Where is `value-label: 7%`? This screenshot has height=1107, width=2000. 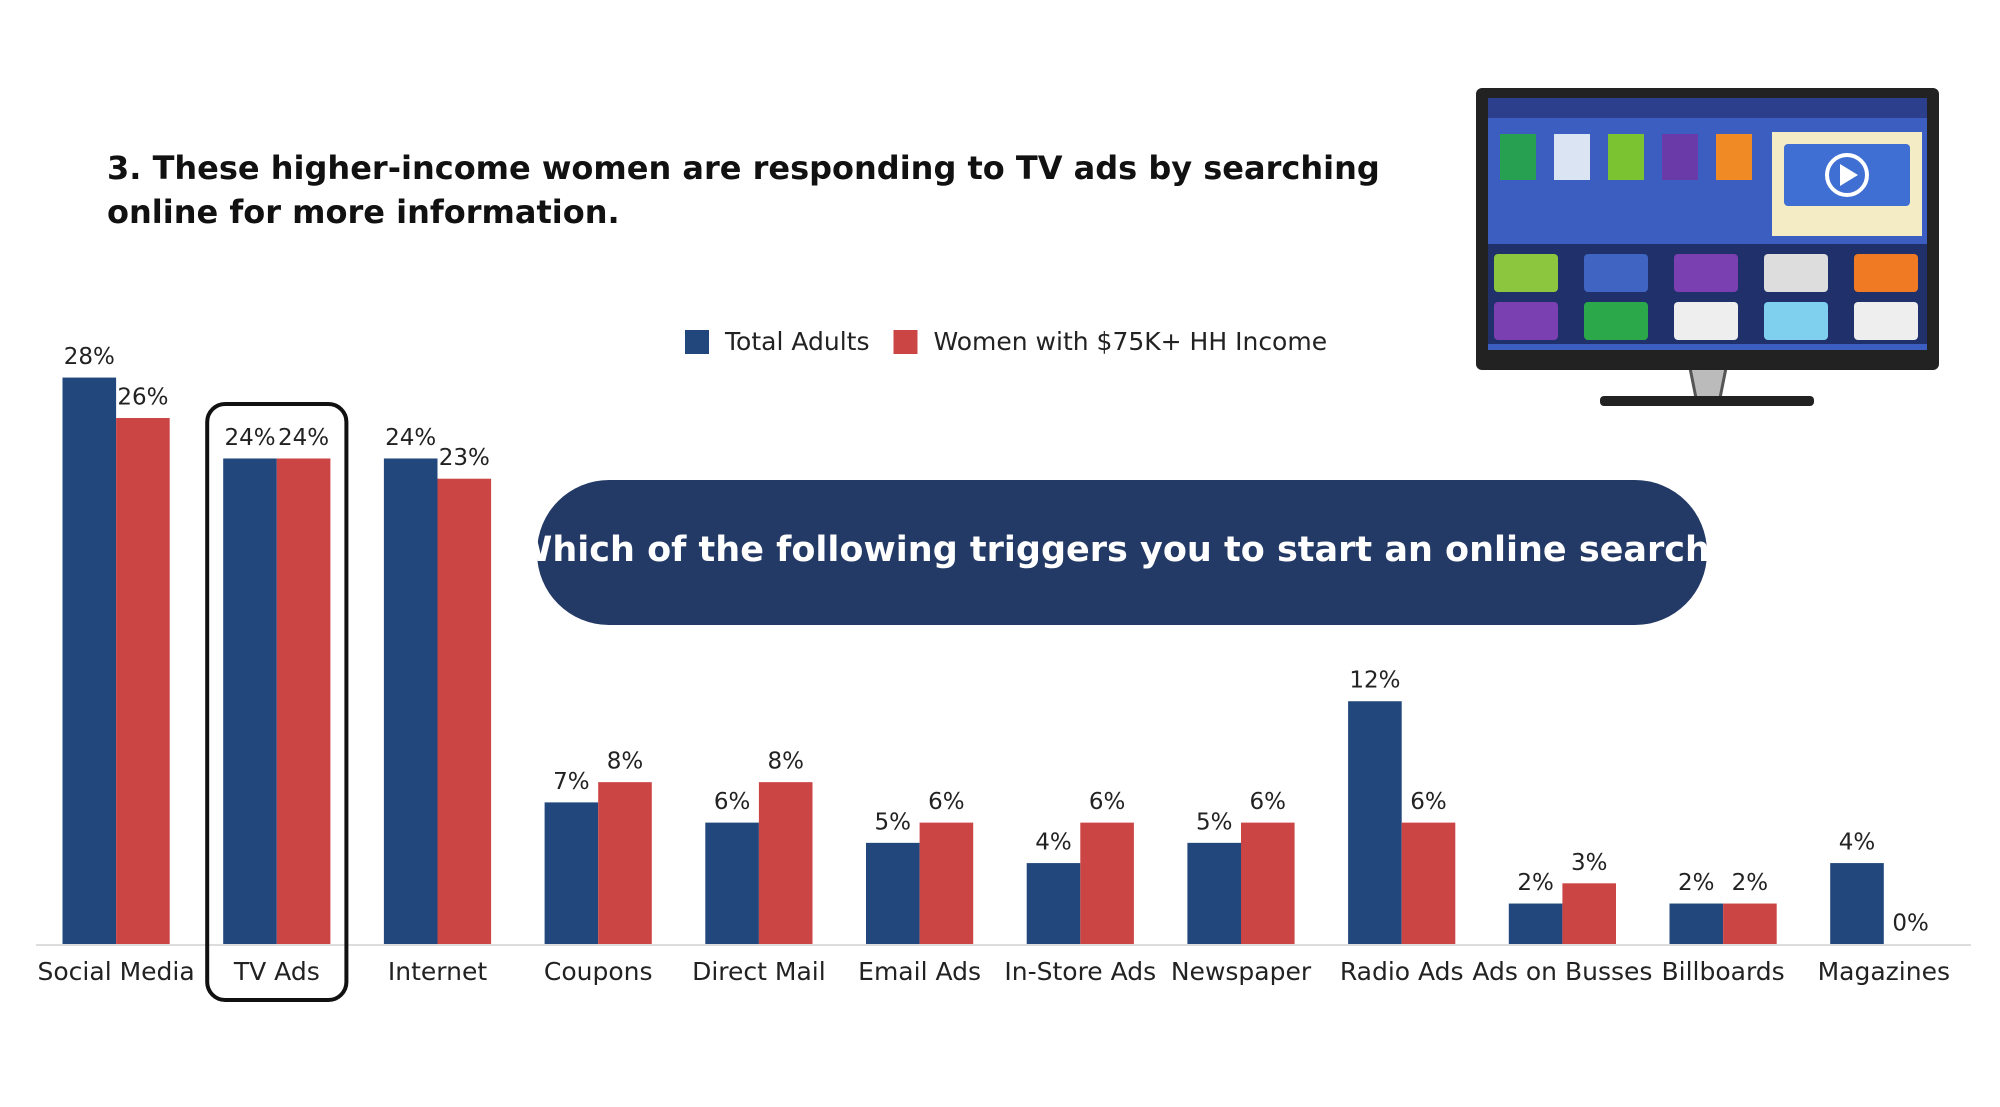
value-label: 7% is located at coordinates (571, 782).